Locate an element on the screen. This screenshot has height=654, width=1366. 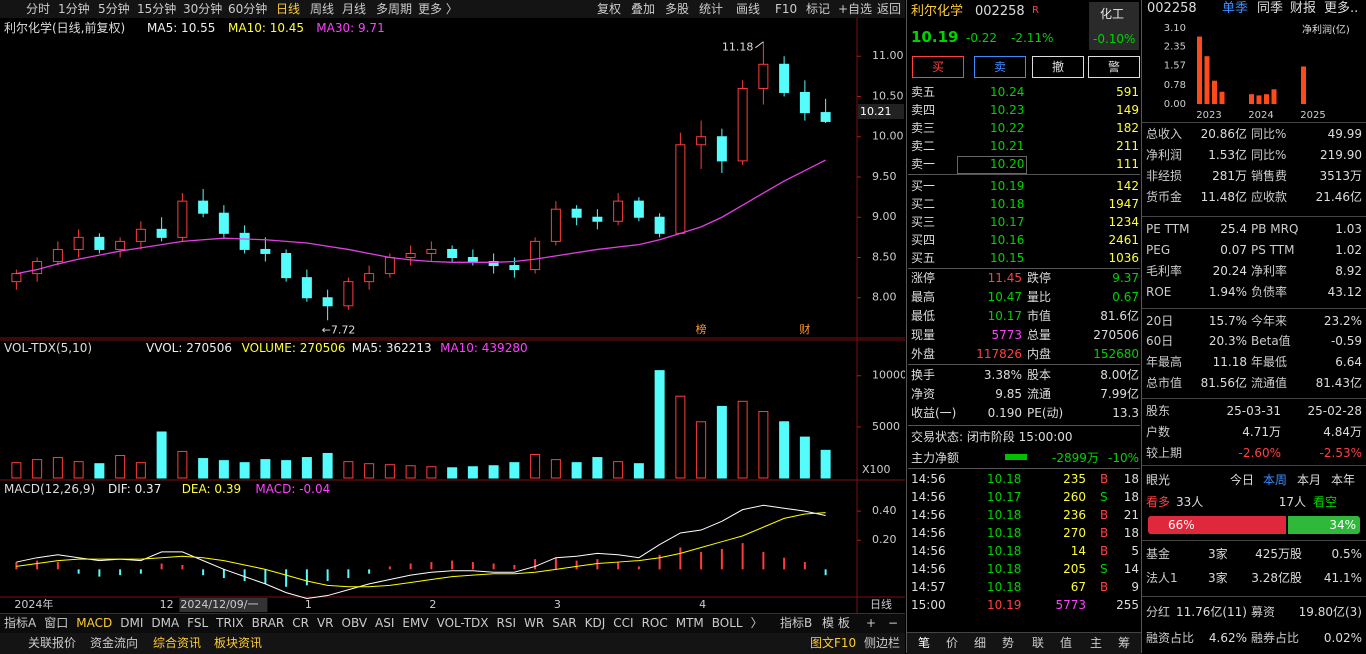
indicator-tab: DMA is located at coordinates (165, 623).